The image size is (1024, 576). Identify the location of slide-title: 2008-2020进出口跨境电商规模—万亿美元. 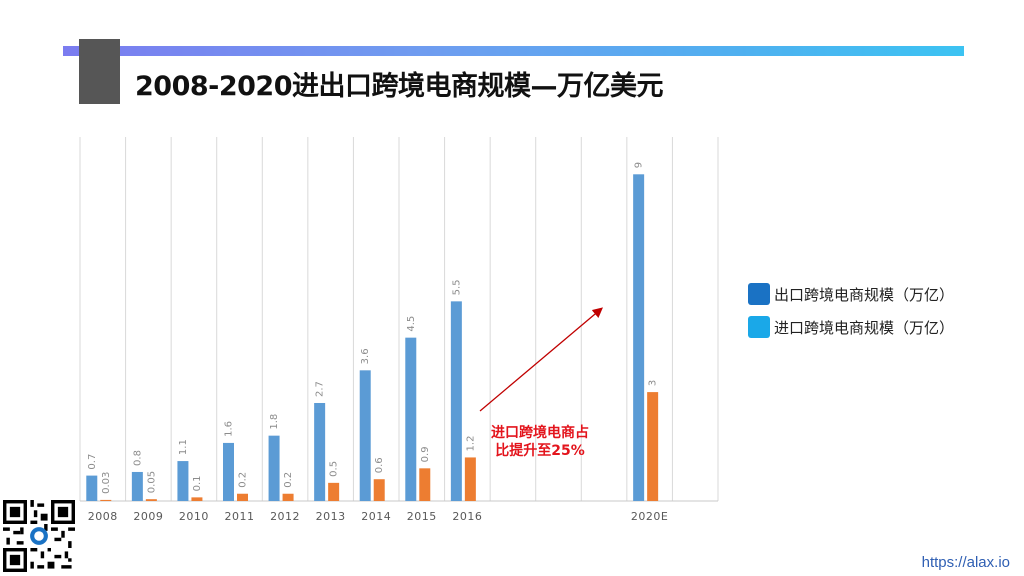
(399, 86).